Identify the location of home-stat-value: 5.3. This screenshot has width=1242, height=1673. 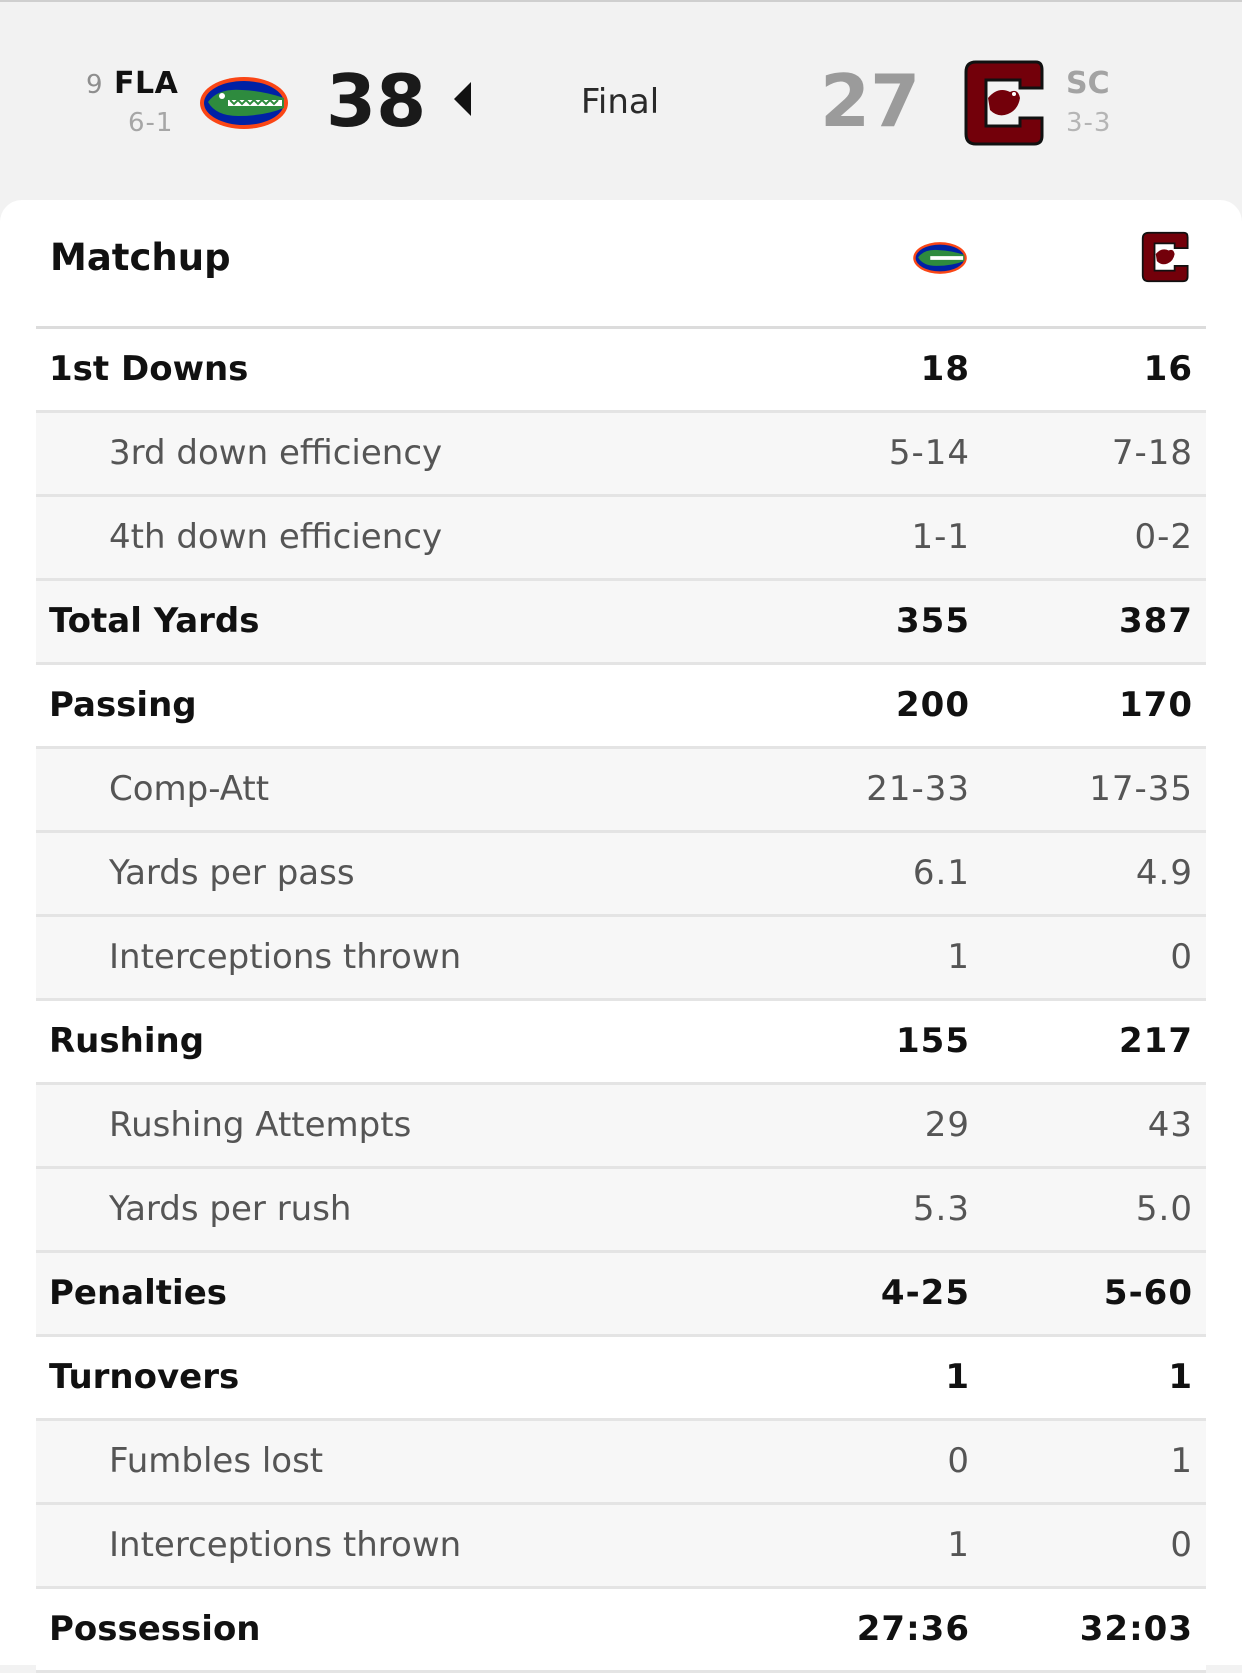
(941, 1209).